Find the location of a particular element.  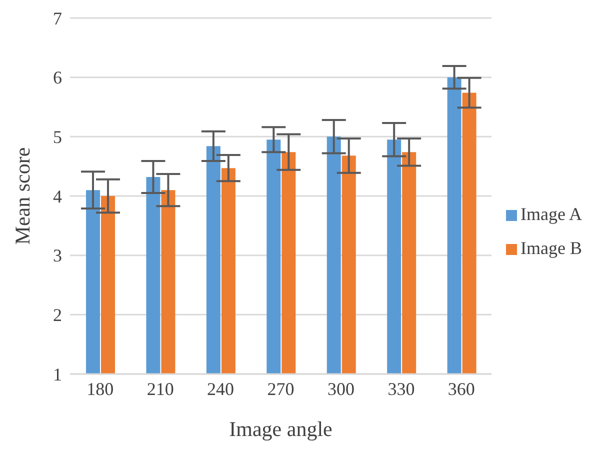

x-tick-label: 240 is located at coordinates (220, 388).